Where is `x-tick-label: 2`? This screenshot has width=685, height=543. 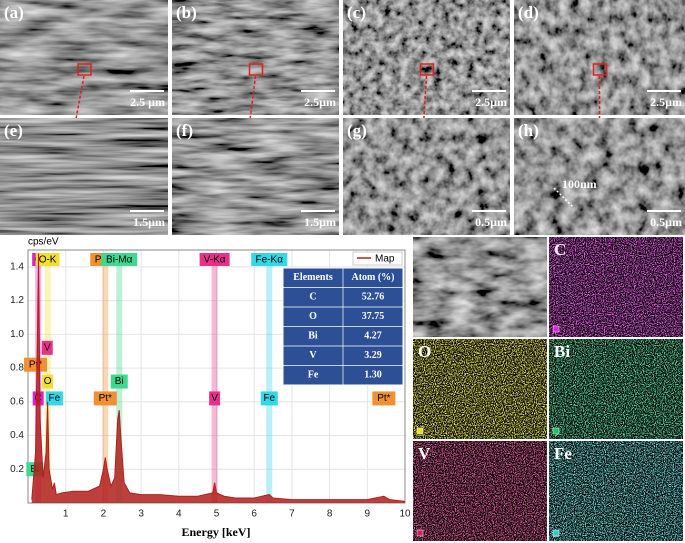 x-tick-label: 2 is located at coordinates (104, 514).